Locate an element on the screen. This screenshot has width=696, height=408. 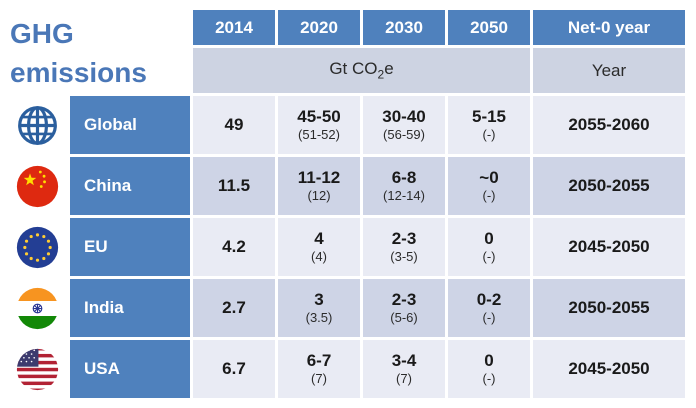
year-header-2014: 2014 is located at coordinates (234, 27).